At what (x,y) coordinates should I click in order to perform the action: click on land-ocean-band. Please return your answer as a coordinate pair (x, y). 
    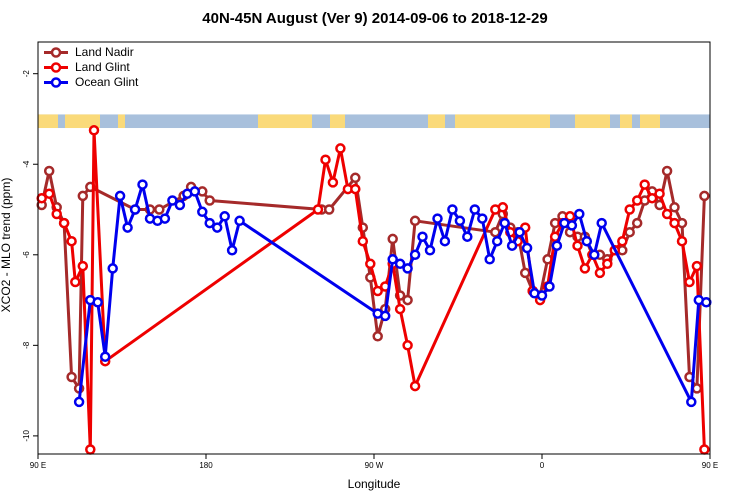
    Looking at the image, I should click on (374, 121).